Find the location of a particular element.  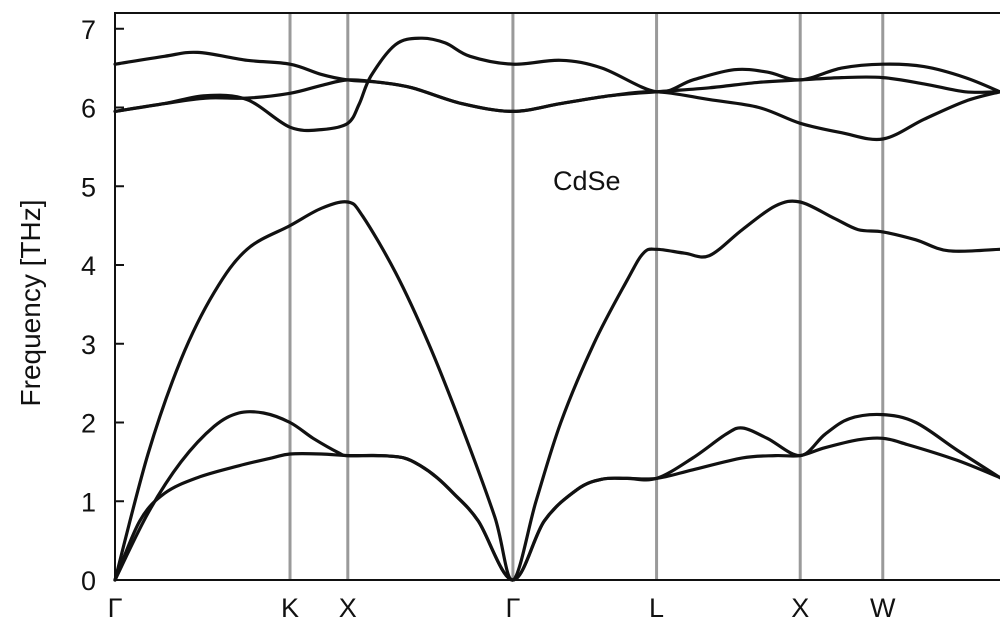

y-tick-label: 3 is located at coordinates (88, 345).